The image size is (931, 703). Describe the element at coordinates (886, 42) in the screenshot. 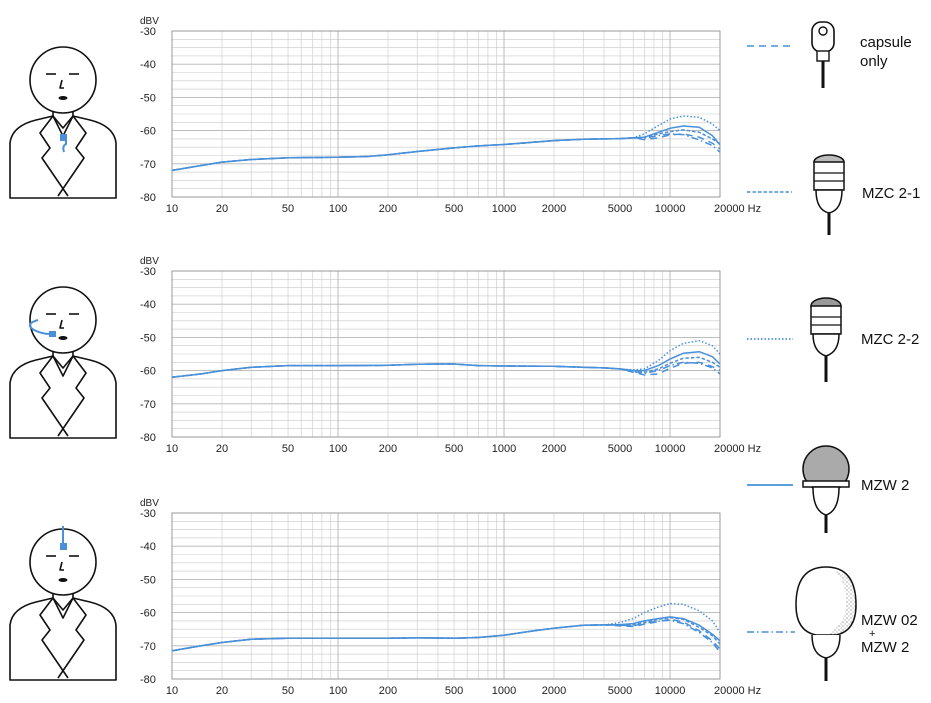

I see `legend-label: capsule` at that location.